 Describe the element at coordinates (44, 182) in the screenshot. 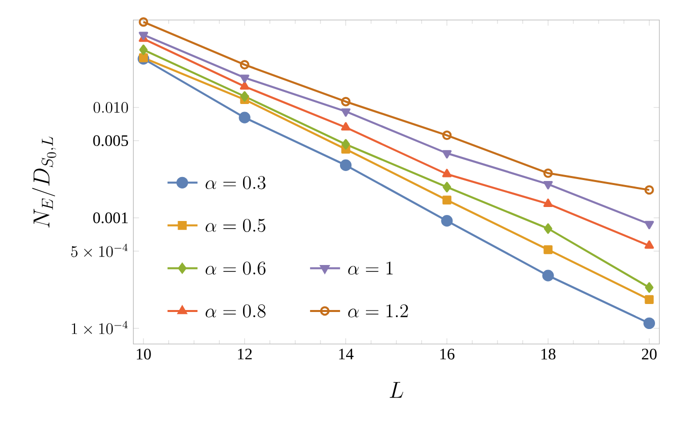

I see `y-axis-title: $N_E/D_{S_0,L}$` at that location.